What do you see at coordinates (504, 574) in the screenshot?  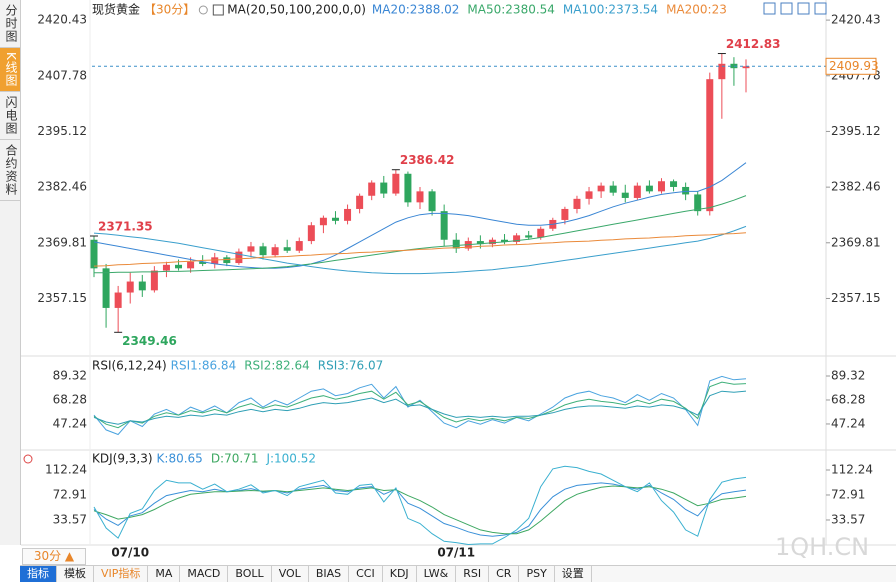 I see `toolbar-item: CR` at bounding box center [504, 574].